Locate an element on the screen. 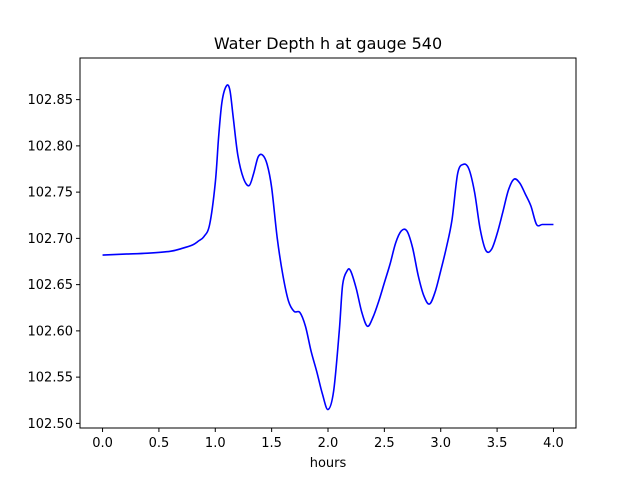  y-tick-label: 102.85 is located at coordinates (51, 100).